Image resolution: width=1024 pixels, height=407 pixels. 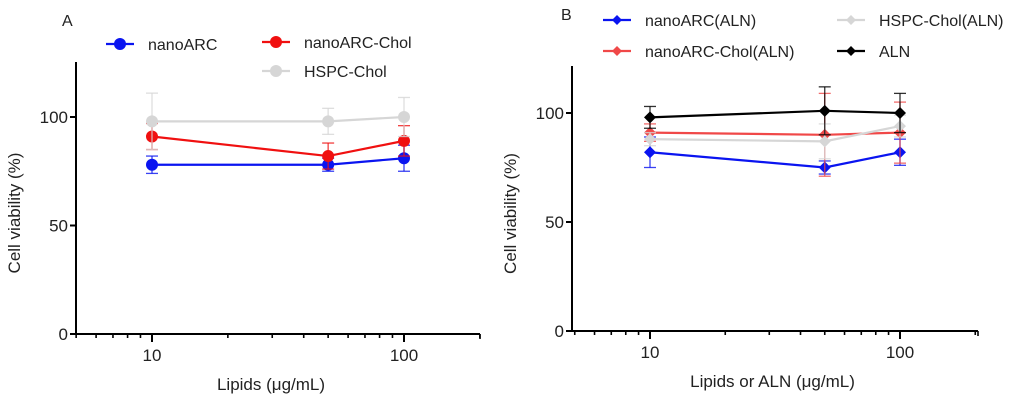 What do you see at coordinates (259, 58) in the screenshot?
I see `panel-a-legend: nanoARC nanoARC-Chol HSPC-Chol` at bounding box center [259, 58].